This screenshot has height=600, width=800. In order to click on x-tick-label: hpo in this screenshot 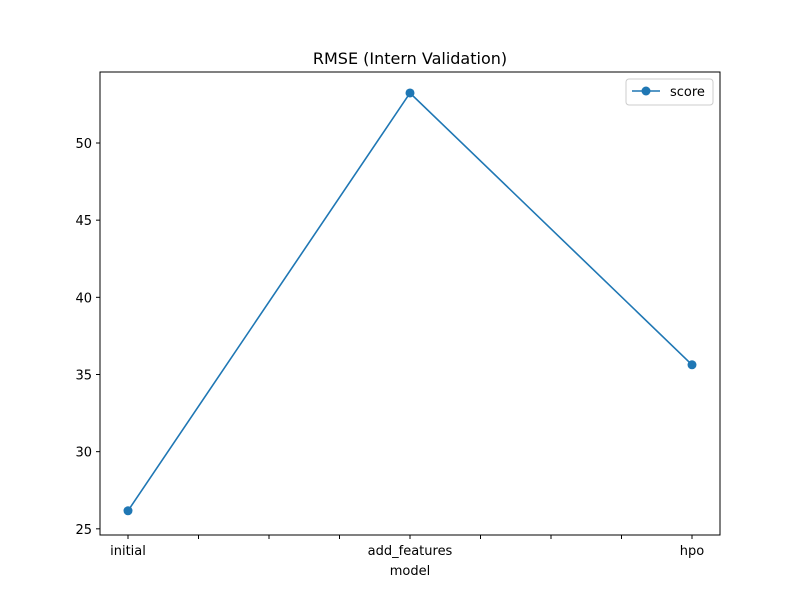, I will do `click(692, 551)`.